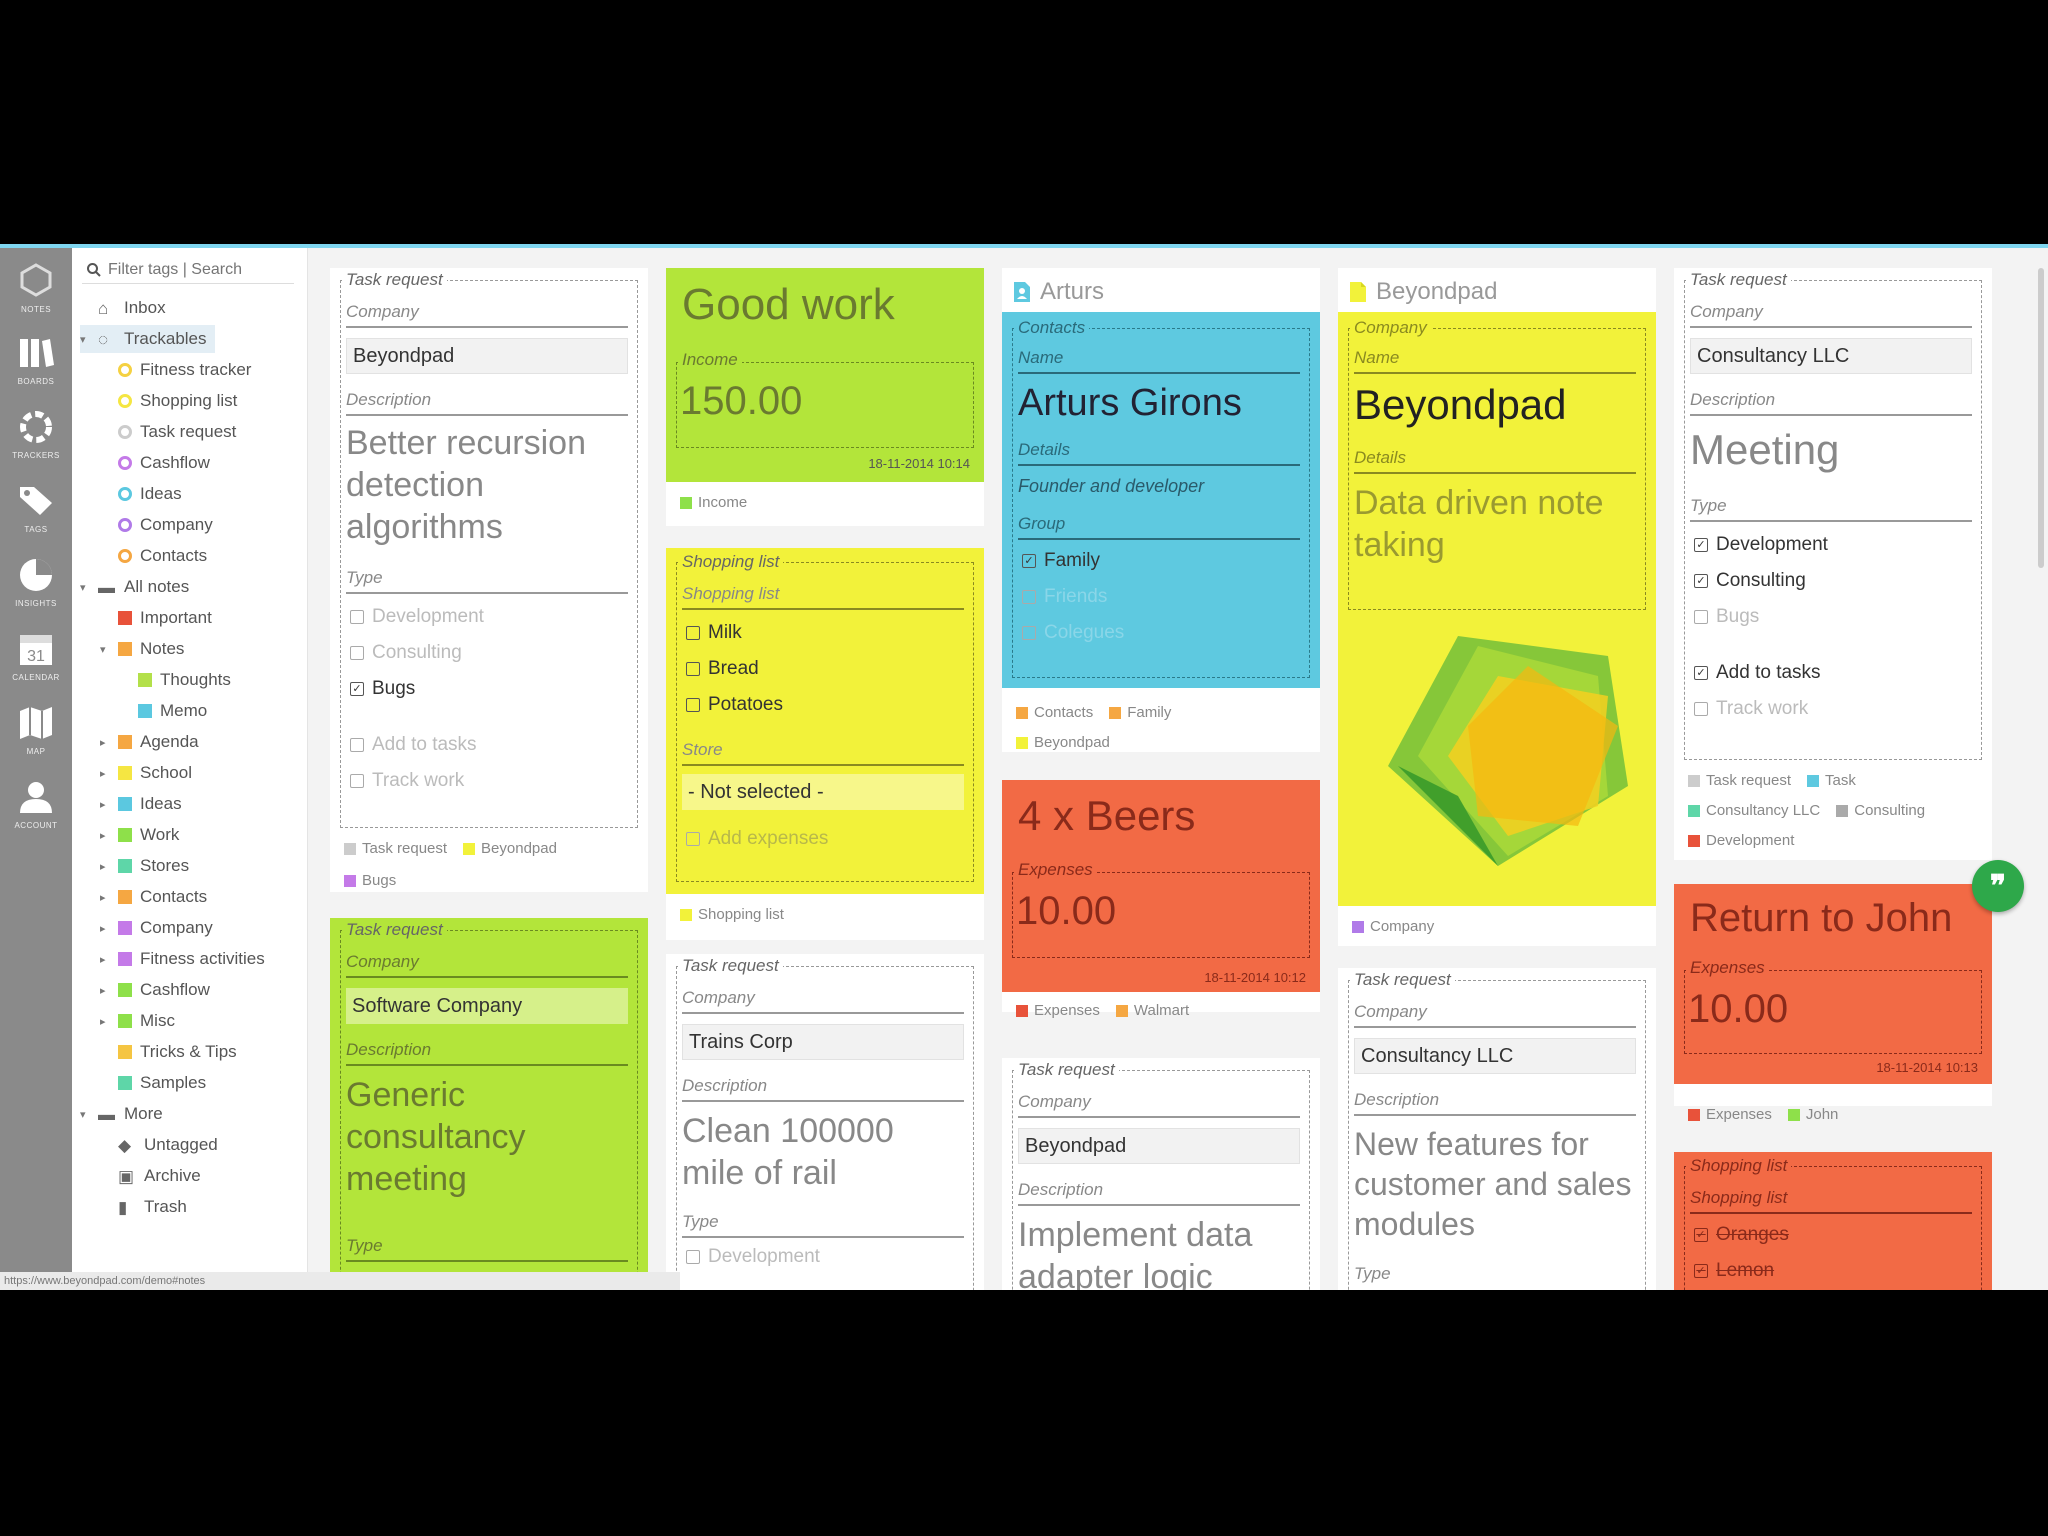 The height and width of the screenshot is (1536, 2048). I want to click on tag: Company, so click(1393, 926).